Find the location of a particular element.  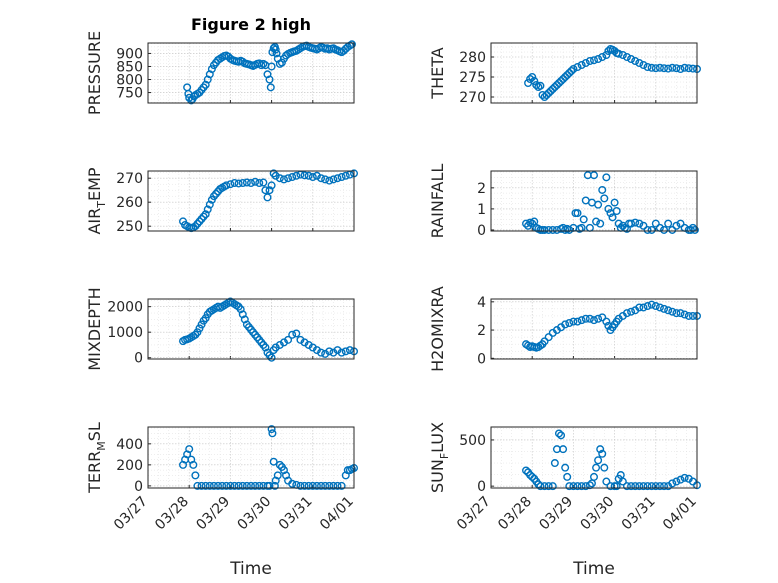

x-axis-label-left: Time is located at coordinates (250, 569).